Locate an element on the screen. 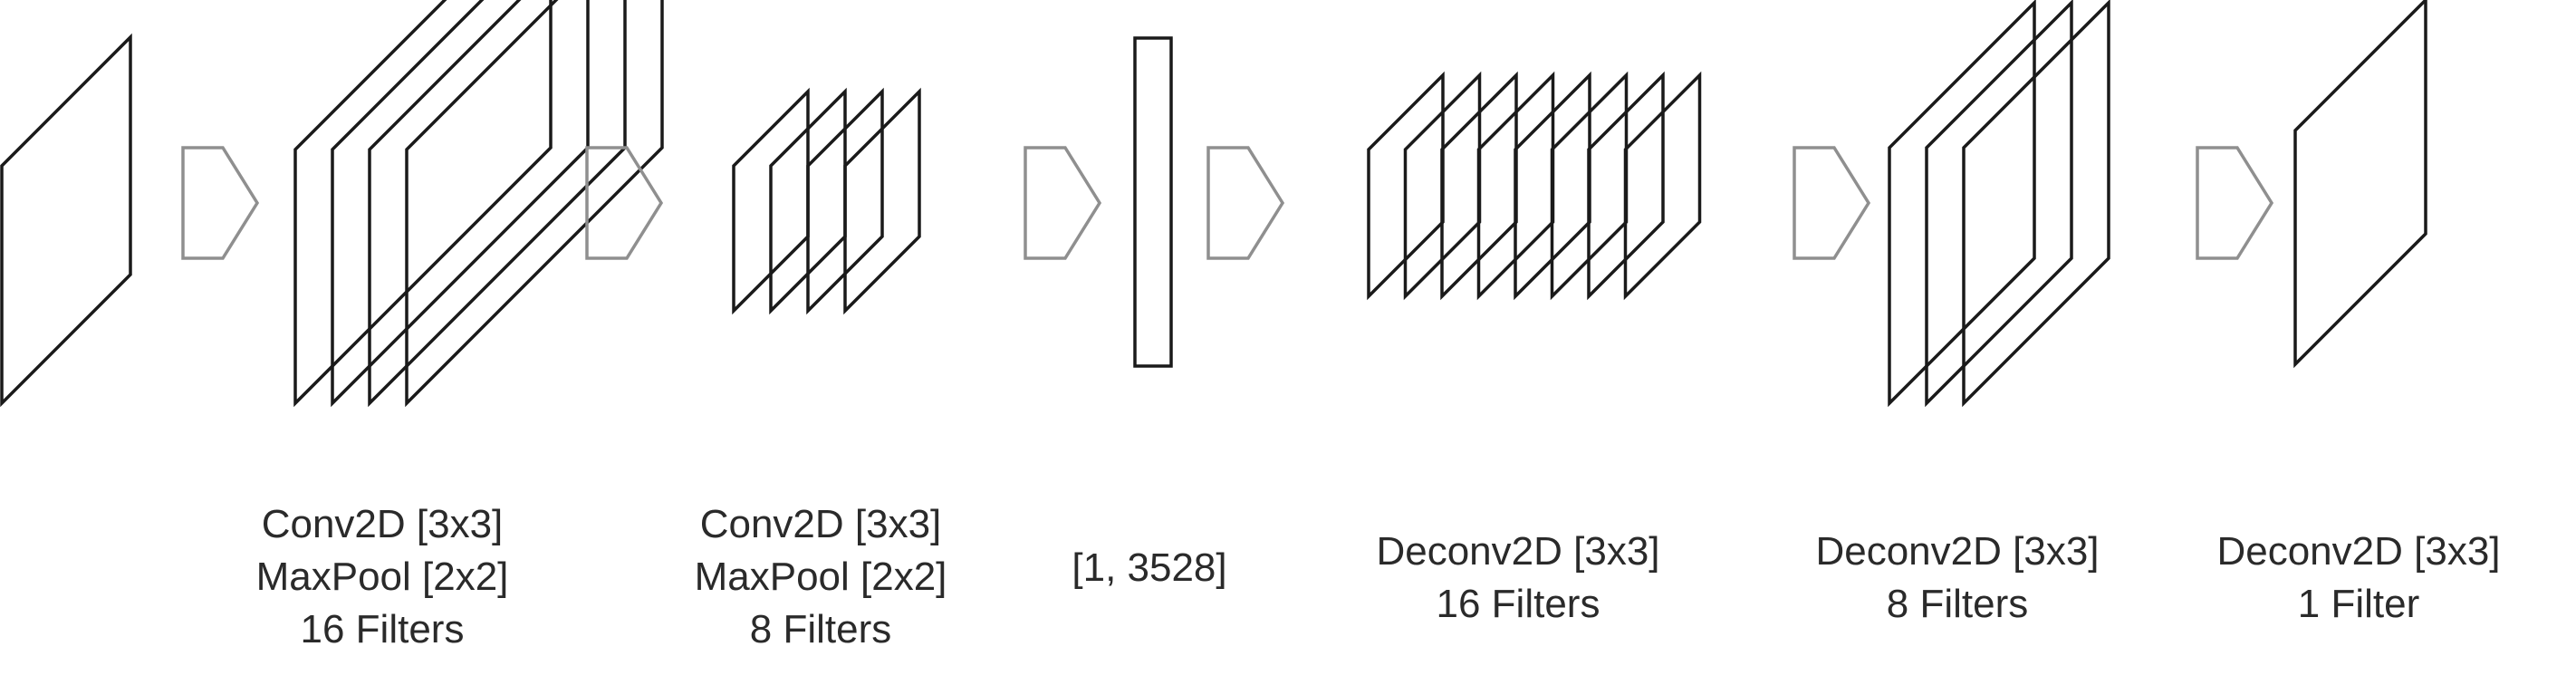 Image resolution: width=2576 pixels, height=685 pixels. label-flat-vector: [1, 3528] is located at coordinates (1149, 568).